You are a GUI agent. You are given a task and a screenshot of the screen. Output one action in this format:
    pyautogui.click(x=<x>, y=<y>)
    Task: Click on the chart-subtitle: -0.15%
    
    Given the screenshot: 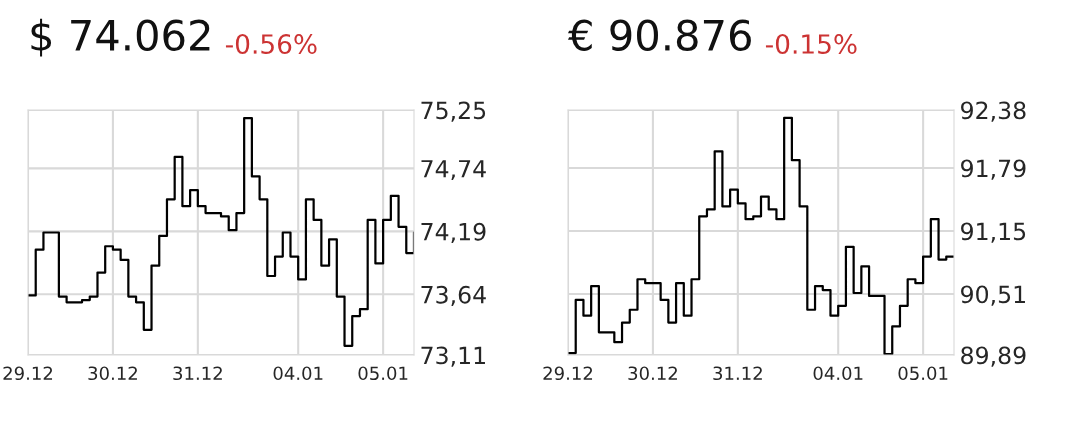 What is the action you would take?
    pyautogui.click(x=811, y=44)
    